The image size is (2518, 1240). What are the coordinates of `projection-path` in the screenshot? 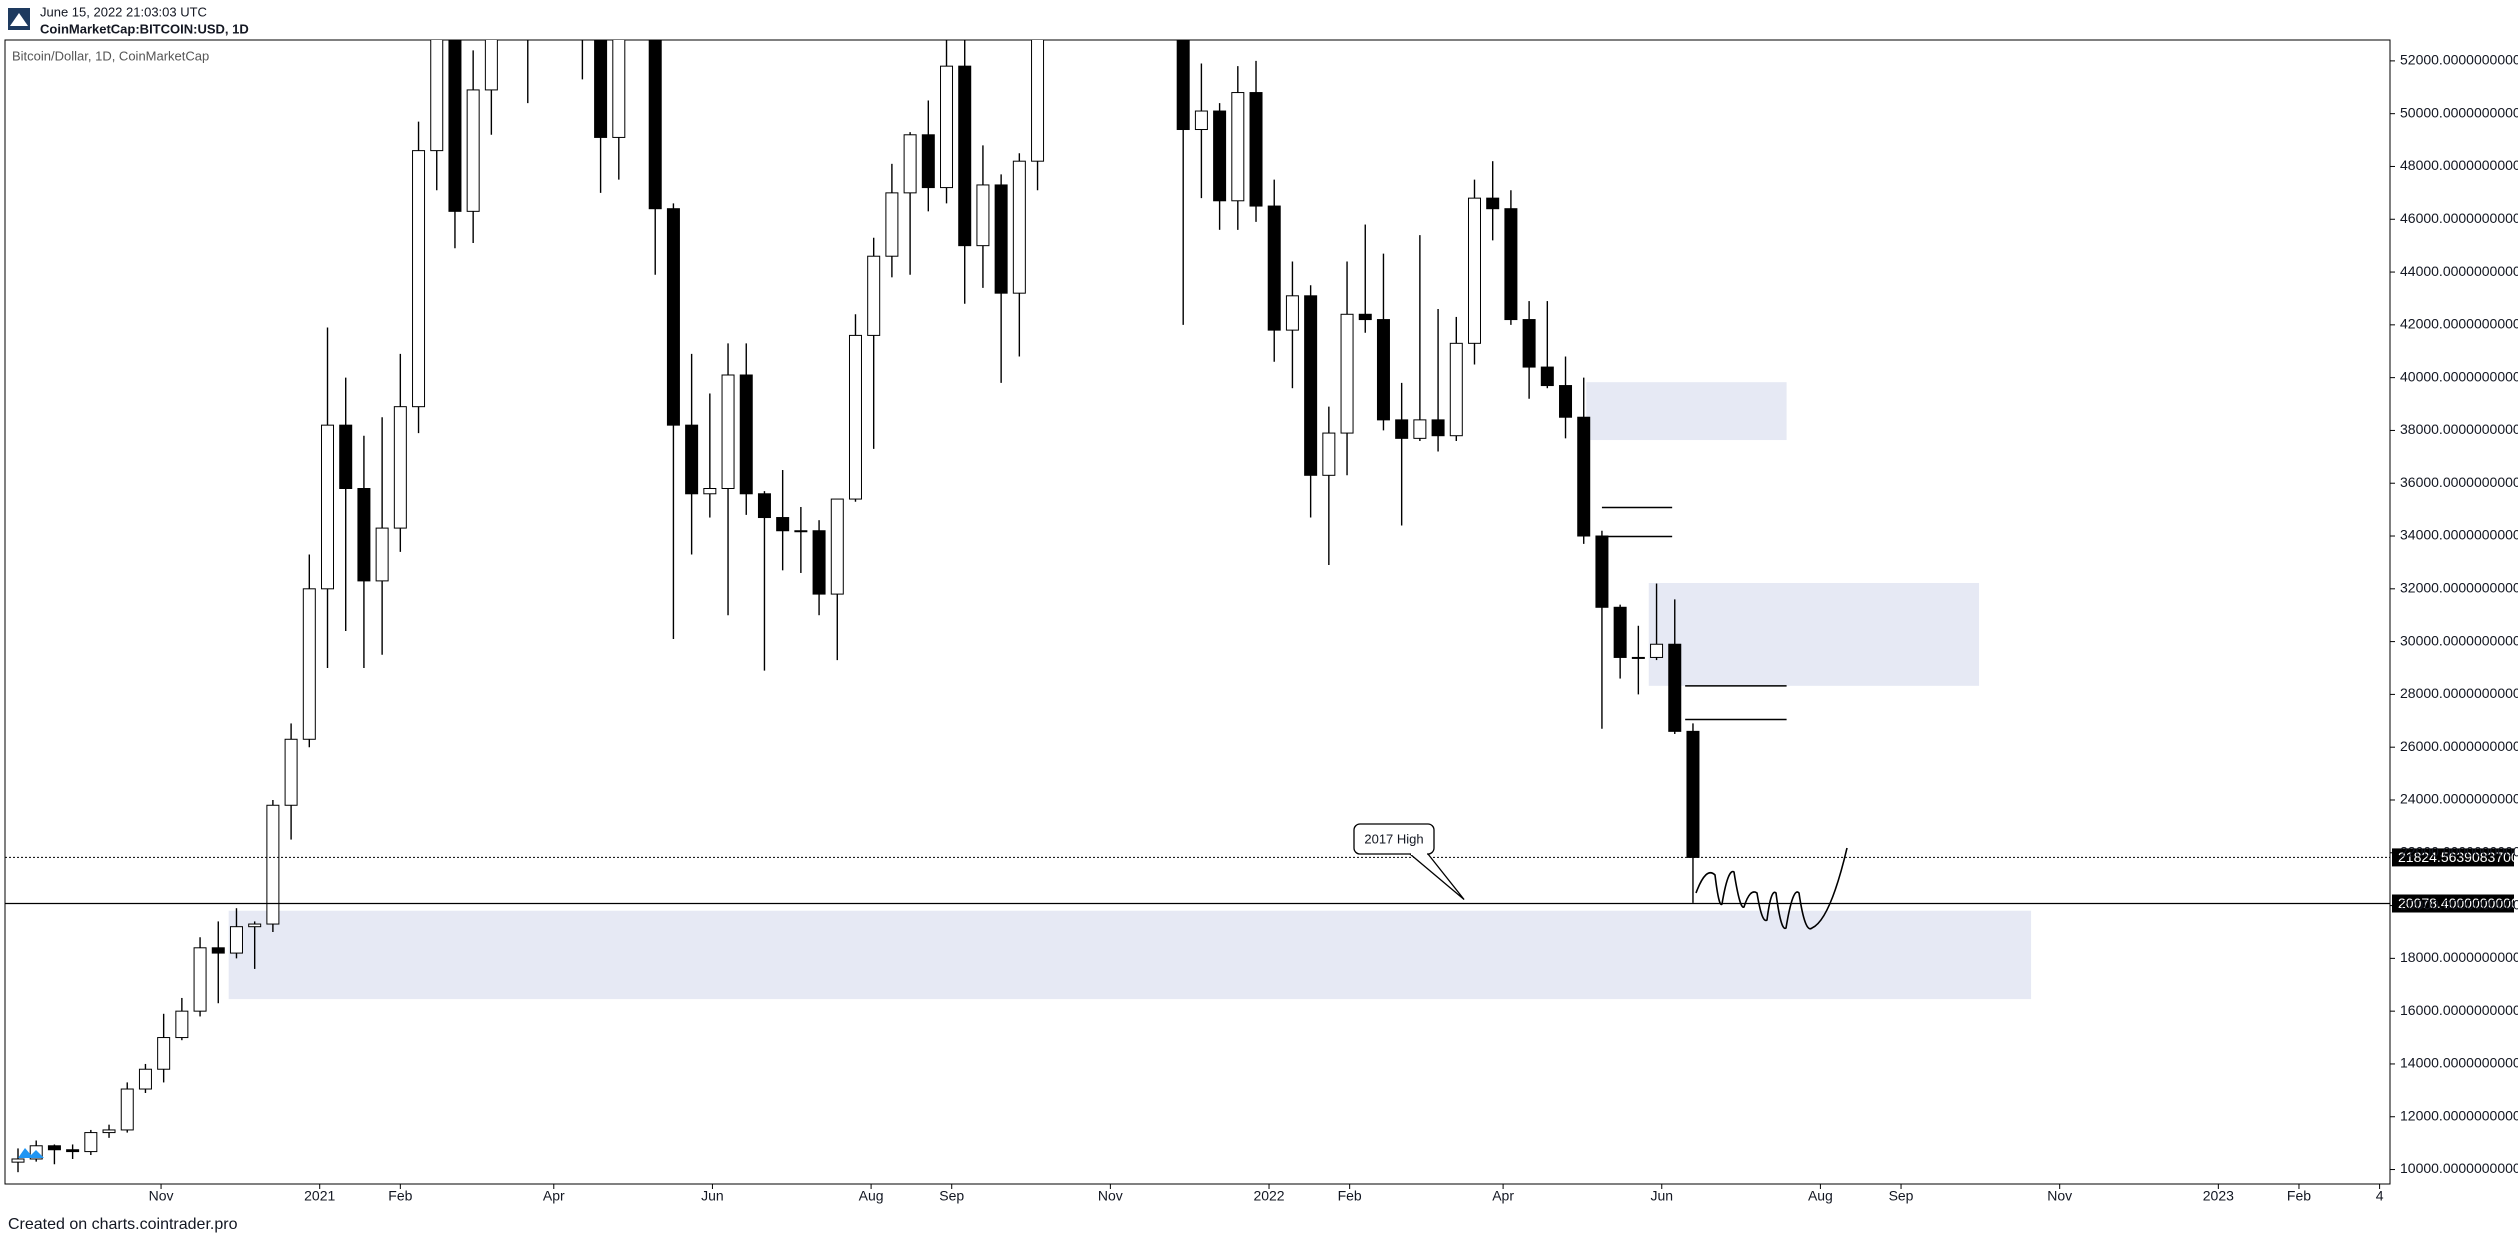 It's located at (1771, 888).